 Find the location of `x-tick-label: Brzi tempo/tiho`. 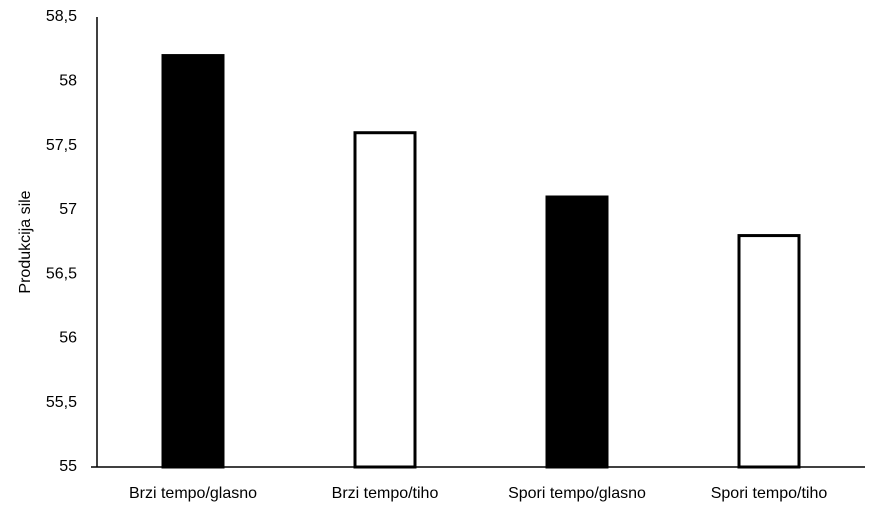

x-tick-label: Brzi tempo/tiho is located at coordinates (385, 493).